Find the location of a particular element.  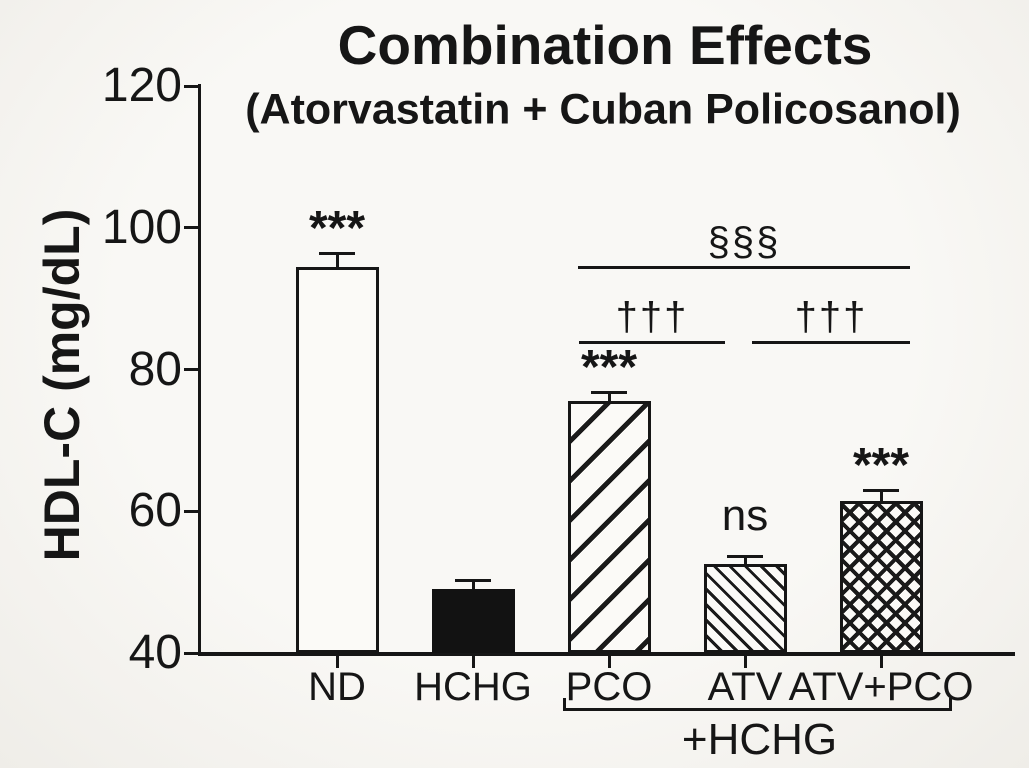

y-tick-label: 100 is located at coordinates (141, 227).